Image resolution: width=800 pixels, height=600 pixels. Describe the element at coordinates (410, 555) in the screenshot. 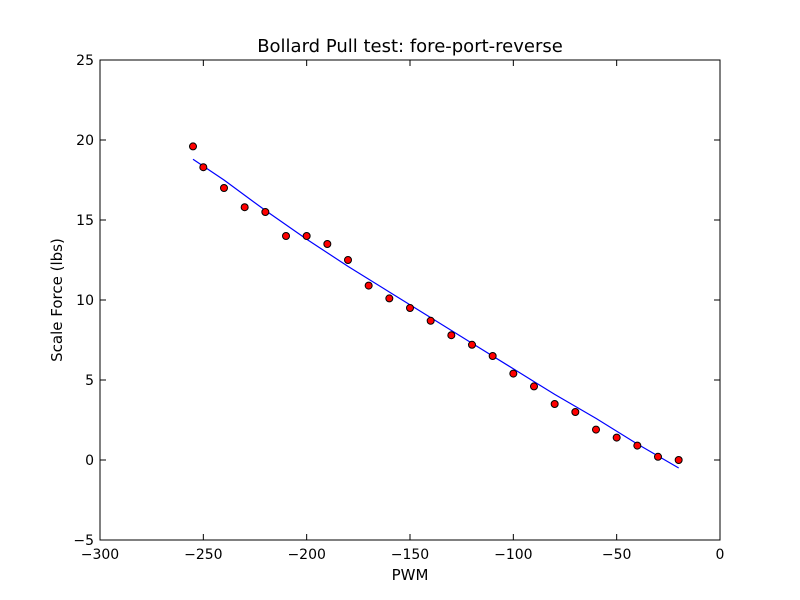

I see `x-tick-label: −150` at that location.